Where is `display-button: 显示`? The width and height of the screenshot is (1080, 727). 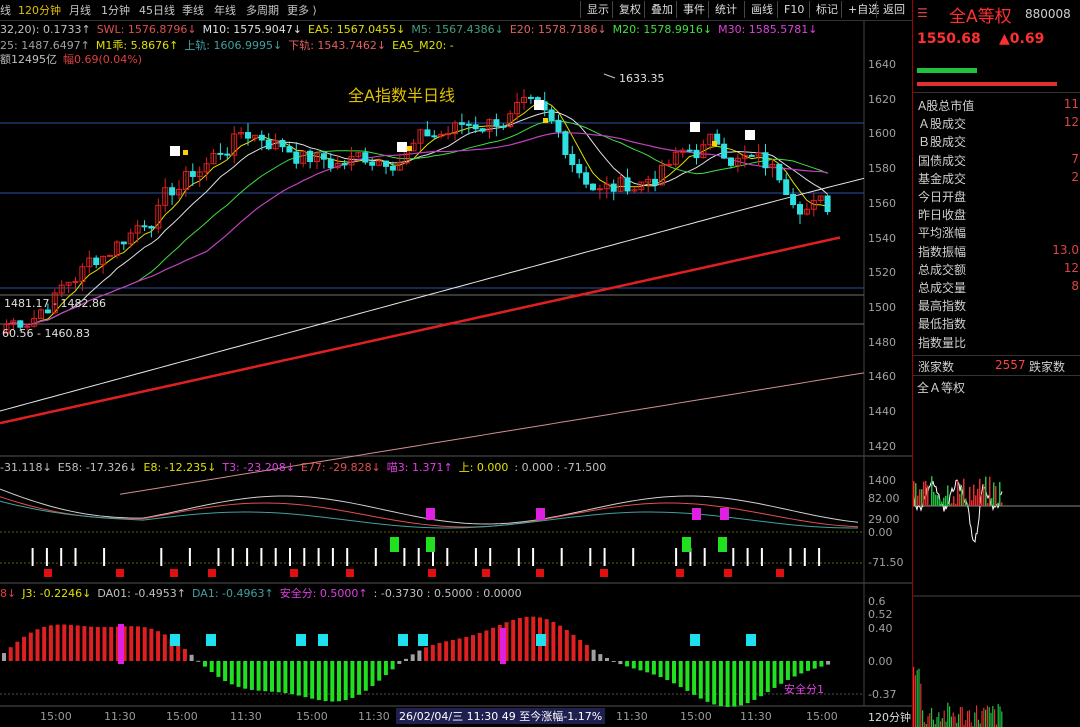
display-button: 显示 is located at coordinates (597, 9).